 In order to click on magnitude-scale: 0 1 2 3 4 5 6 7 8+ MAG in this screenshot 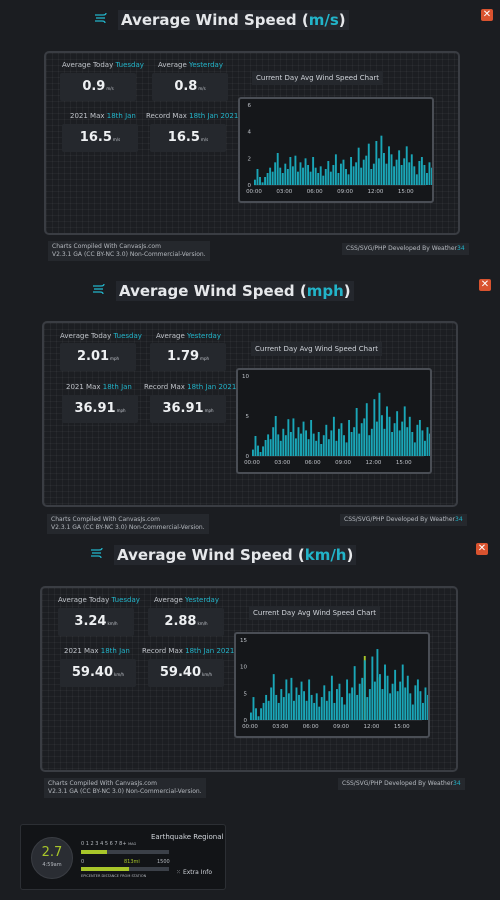, I will do `click(109, 844)`.